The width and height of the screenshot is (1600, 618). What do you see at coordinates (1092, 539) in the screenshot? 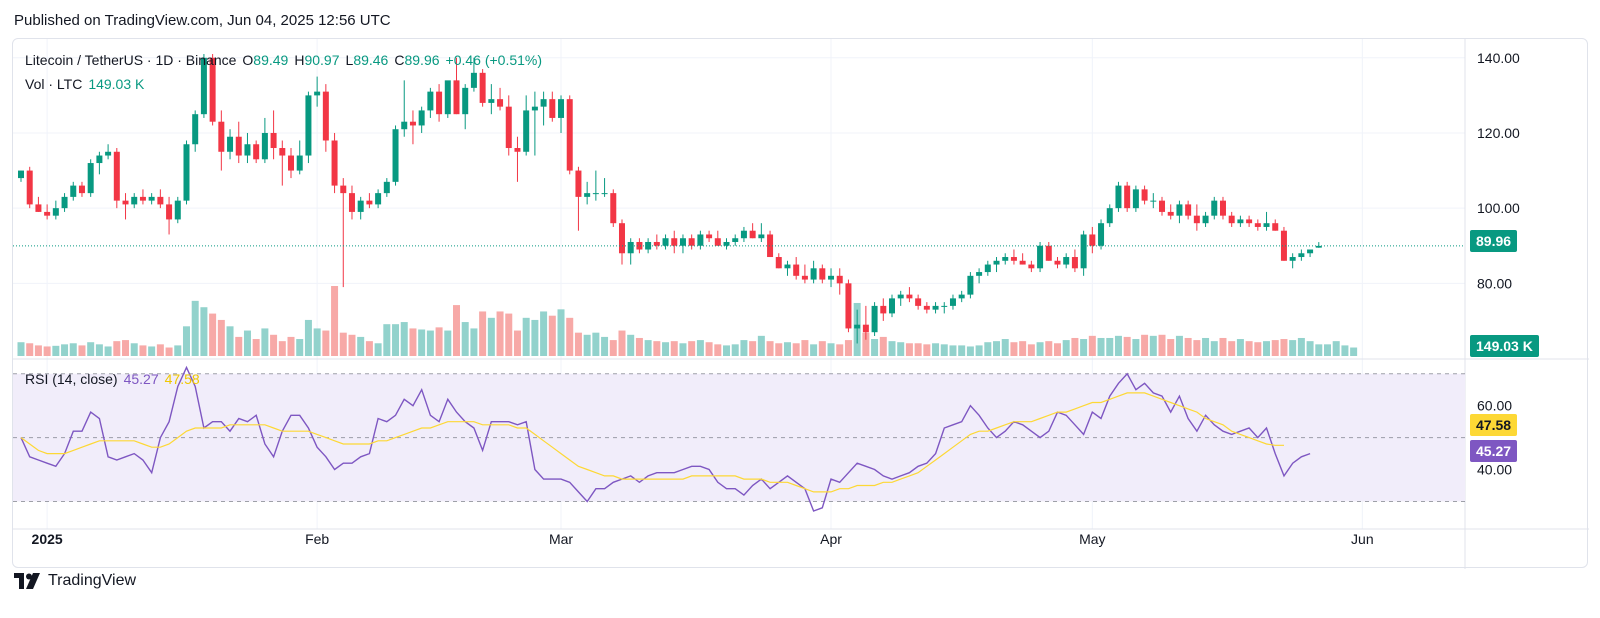
I see `time-tick-label: May` at bounding box center [1092, 539].